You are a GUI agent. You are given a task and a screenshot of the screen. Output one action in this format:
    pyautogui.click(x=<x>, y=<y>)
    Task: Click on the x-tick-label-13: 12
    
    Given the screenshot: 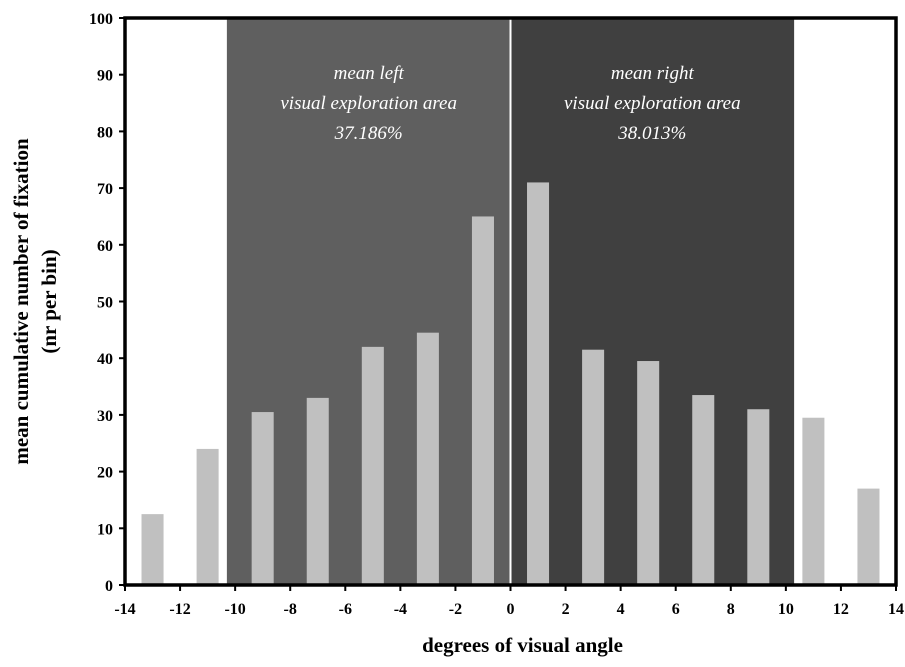 What is the action you would take?
    pyautogui.click(x=841, y=609)
    